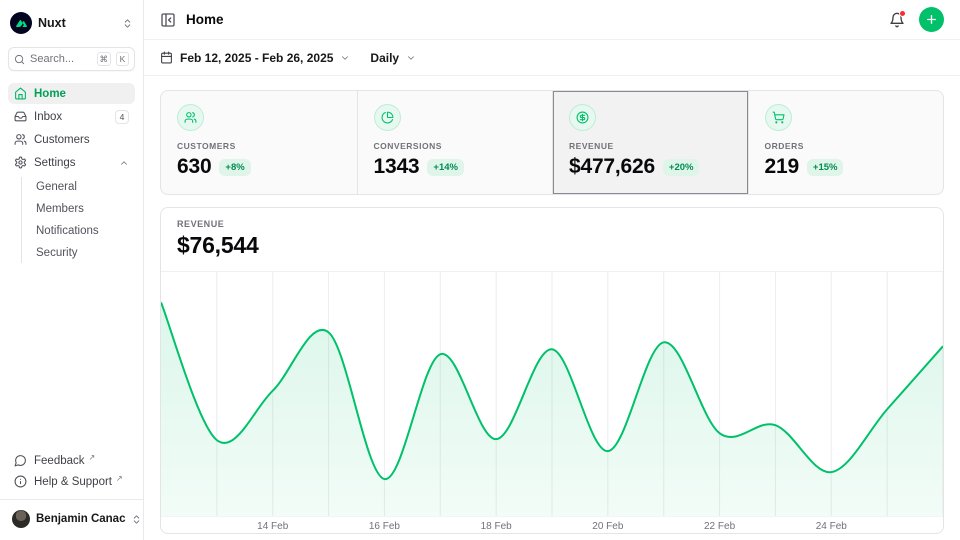 This screenshot has width=960, height=540. Describe the element at coordinates (612, 166) in the screenshot. I see `stat-value: $477,626` at that location.